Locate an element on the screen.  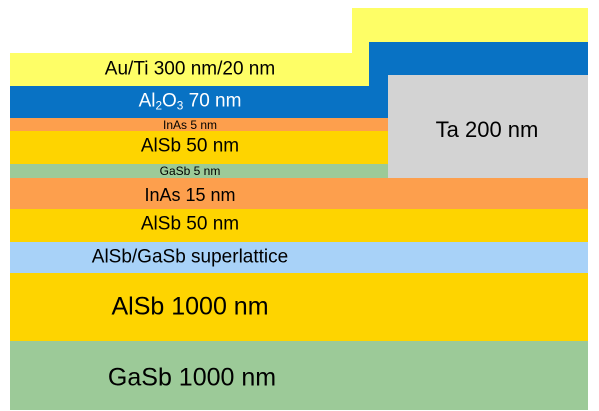
al2o3-mid: O is located at coordinates (169, 101).